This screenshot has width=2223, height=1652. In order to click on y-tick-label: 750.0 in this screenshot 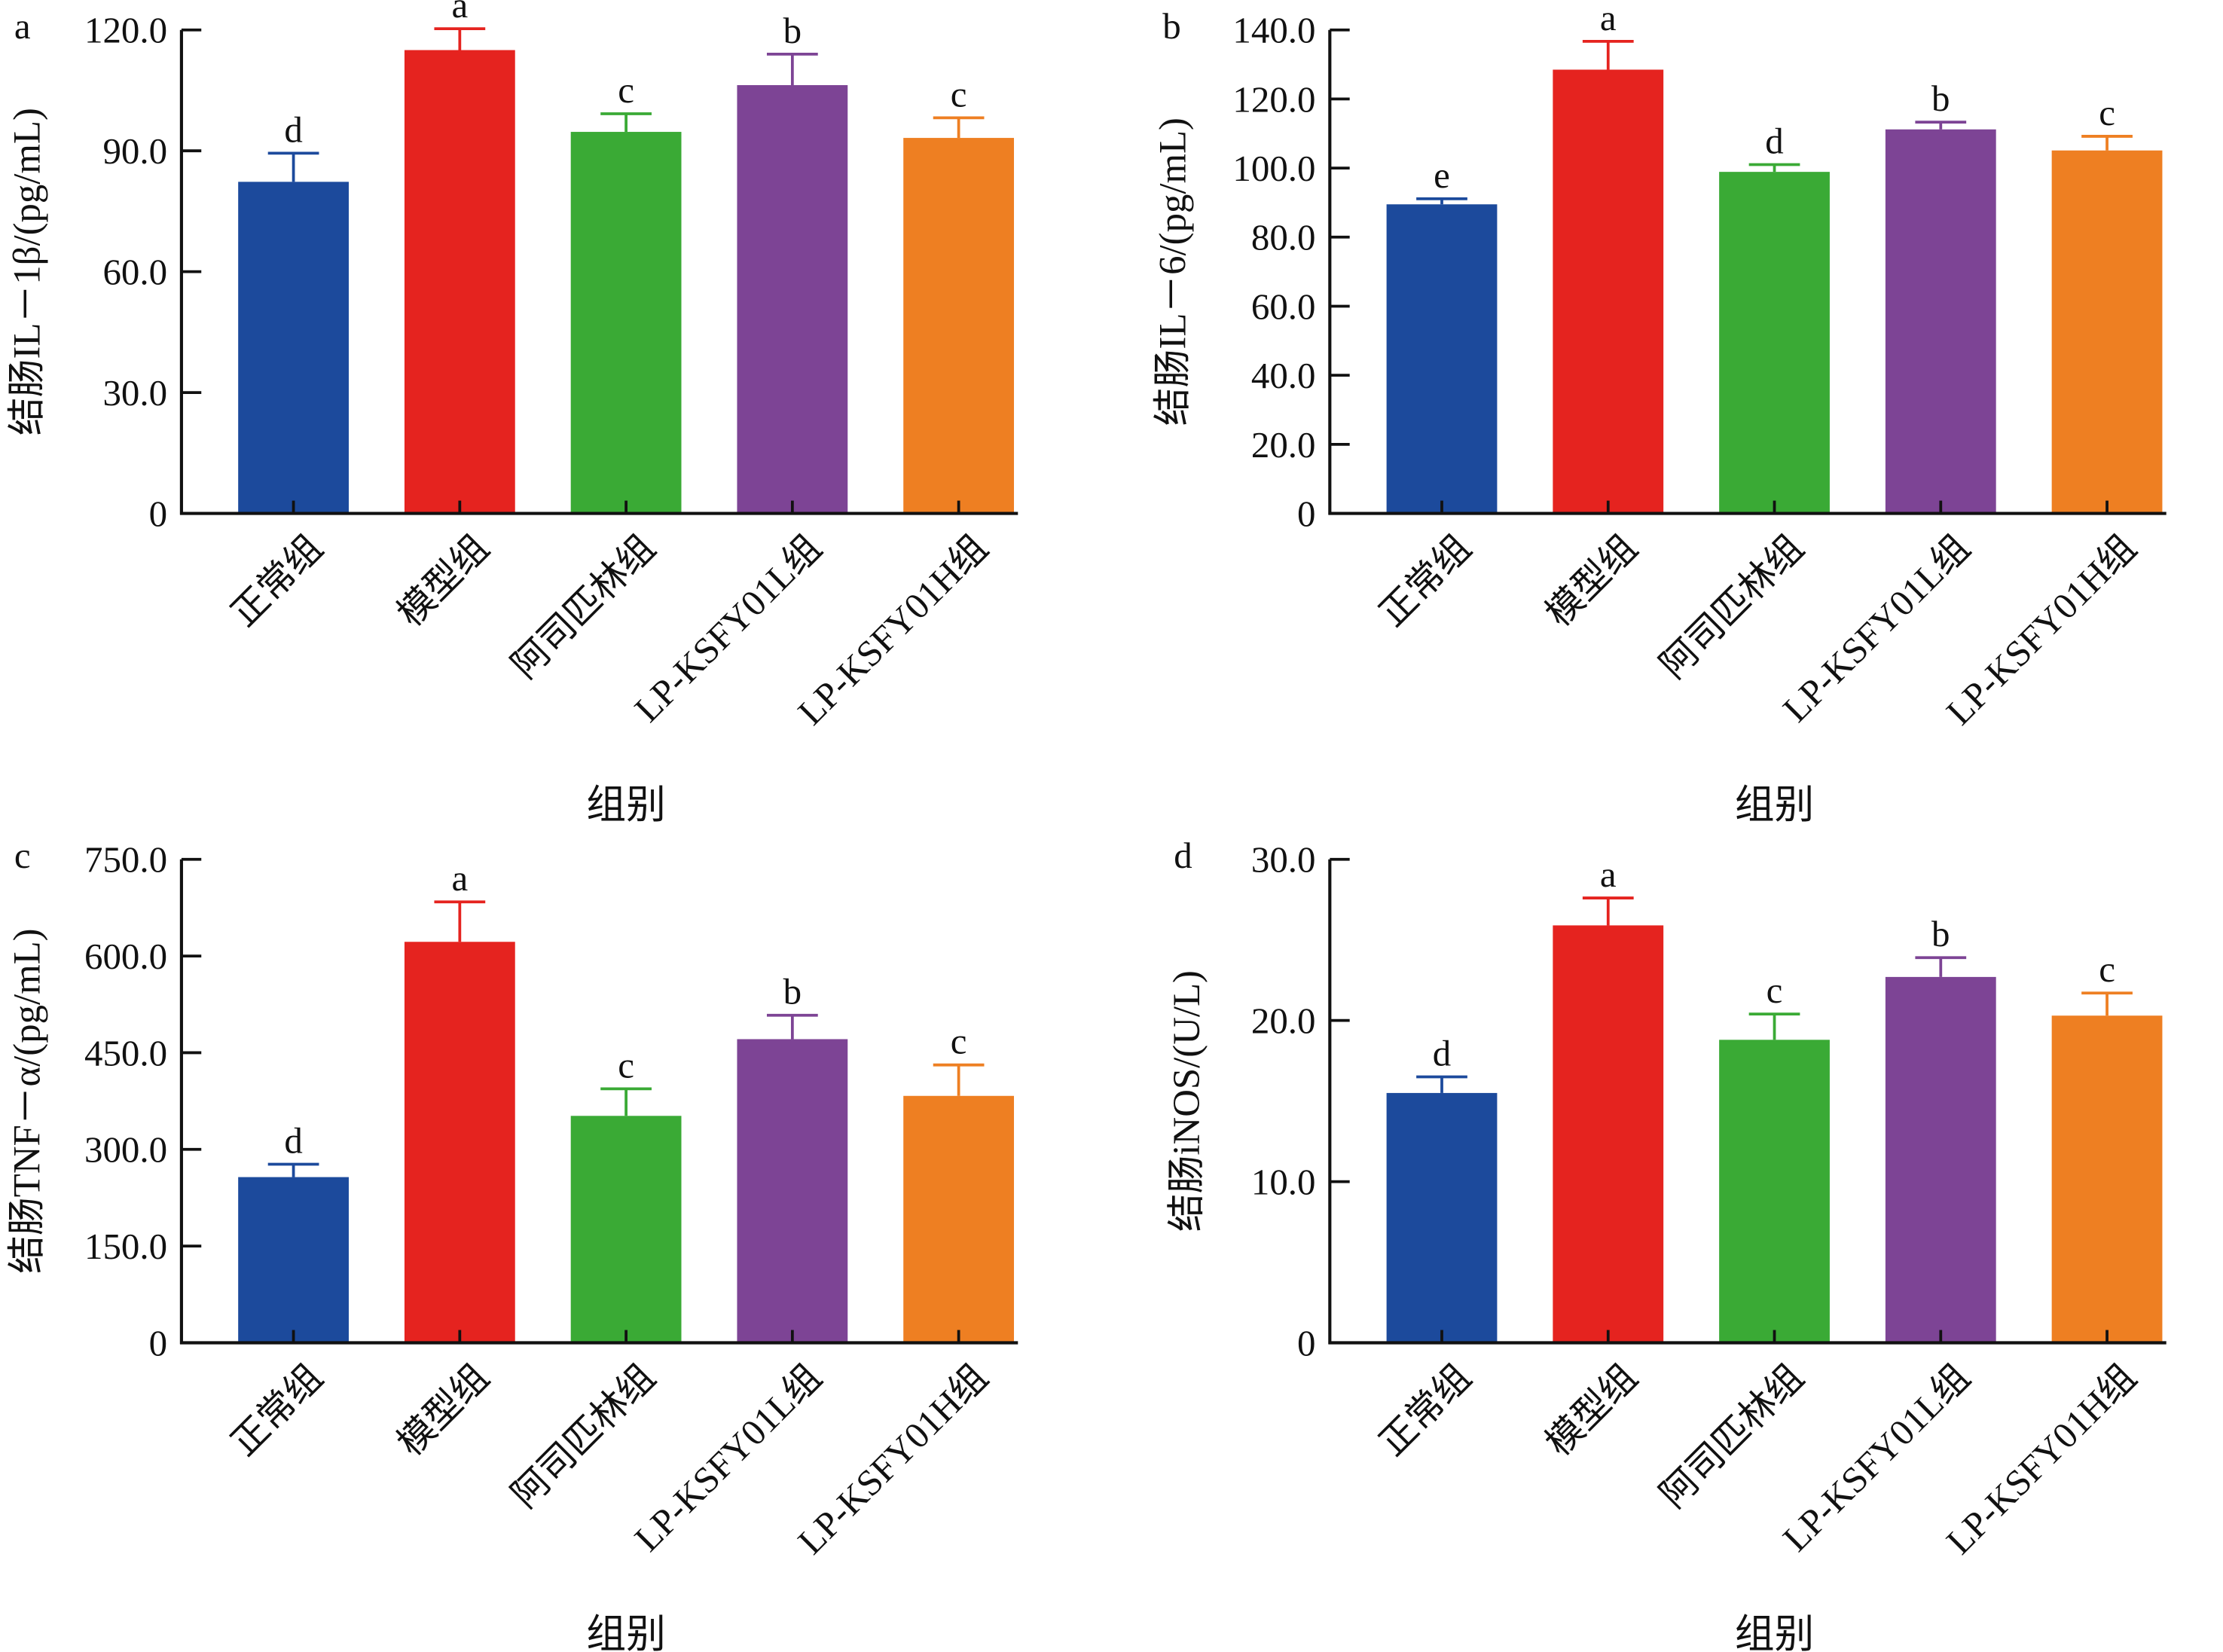, I will do `click(125, 860)`.